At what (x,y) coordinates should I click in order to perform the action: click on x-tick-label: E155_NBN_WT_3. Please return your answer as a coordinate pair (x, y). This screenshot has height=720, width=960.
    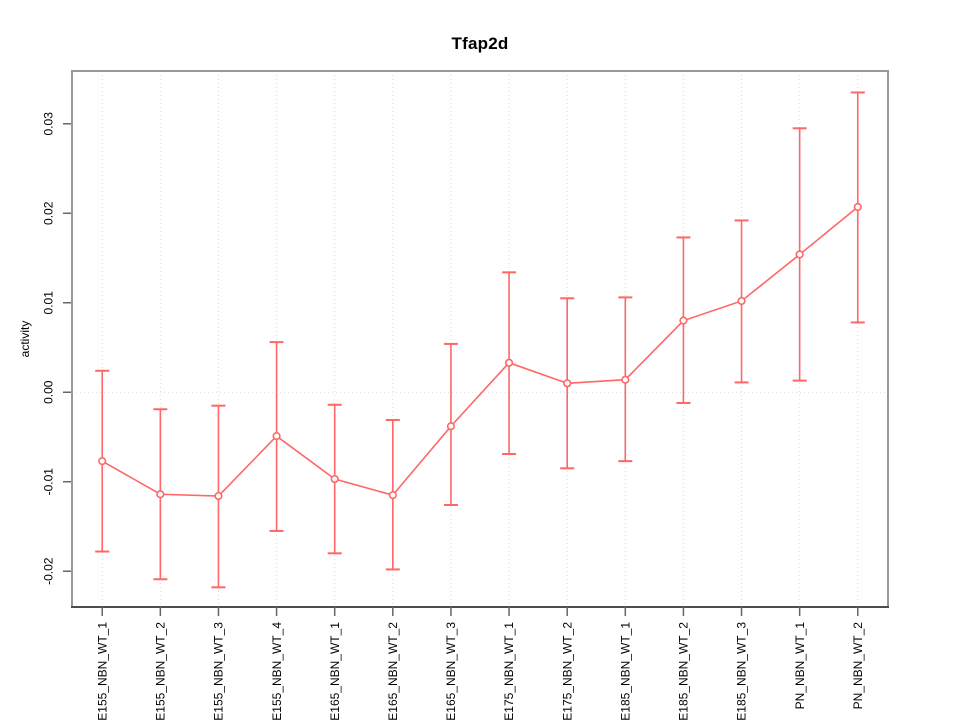
    Looking at the image, I should click on (219, 671).